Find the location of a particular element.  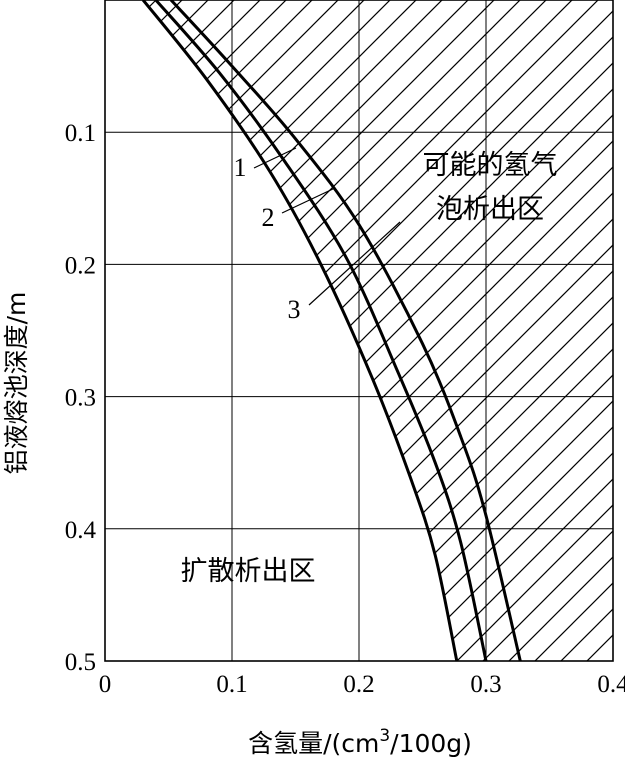

x-tick-label: 0 is located at coordinates (105, 684).